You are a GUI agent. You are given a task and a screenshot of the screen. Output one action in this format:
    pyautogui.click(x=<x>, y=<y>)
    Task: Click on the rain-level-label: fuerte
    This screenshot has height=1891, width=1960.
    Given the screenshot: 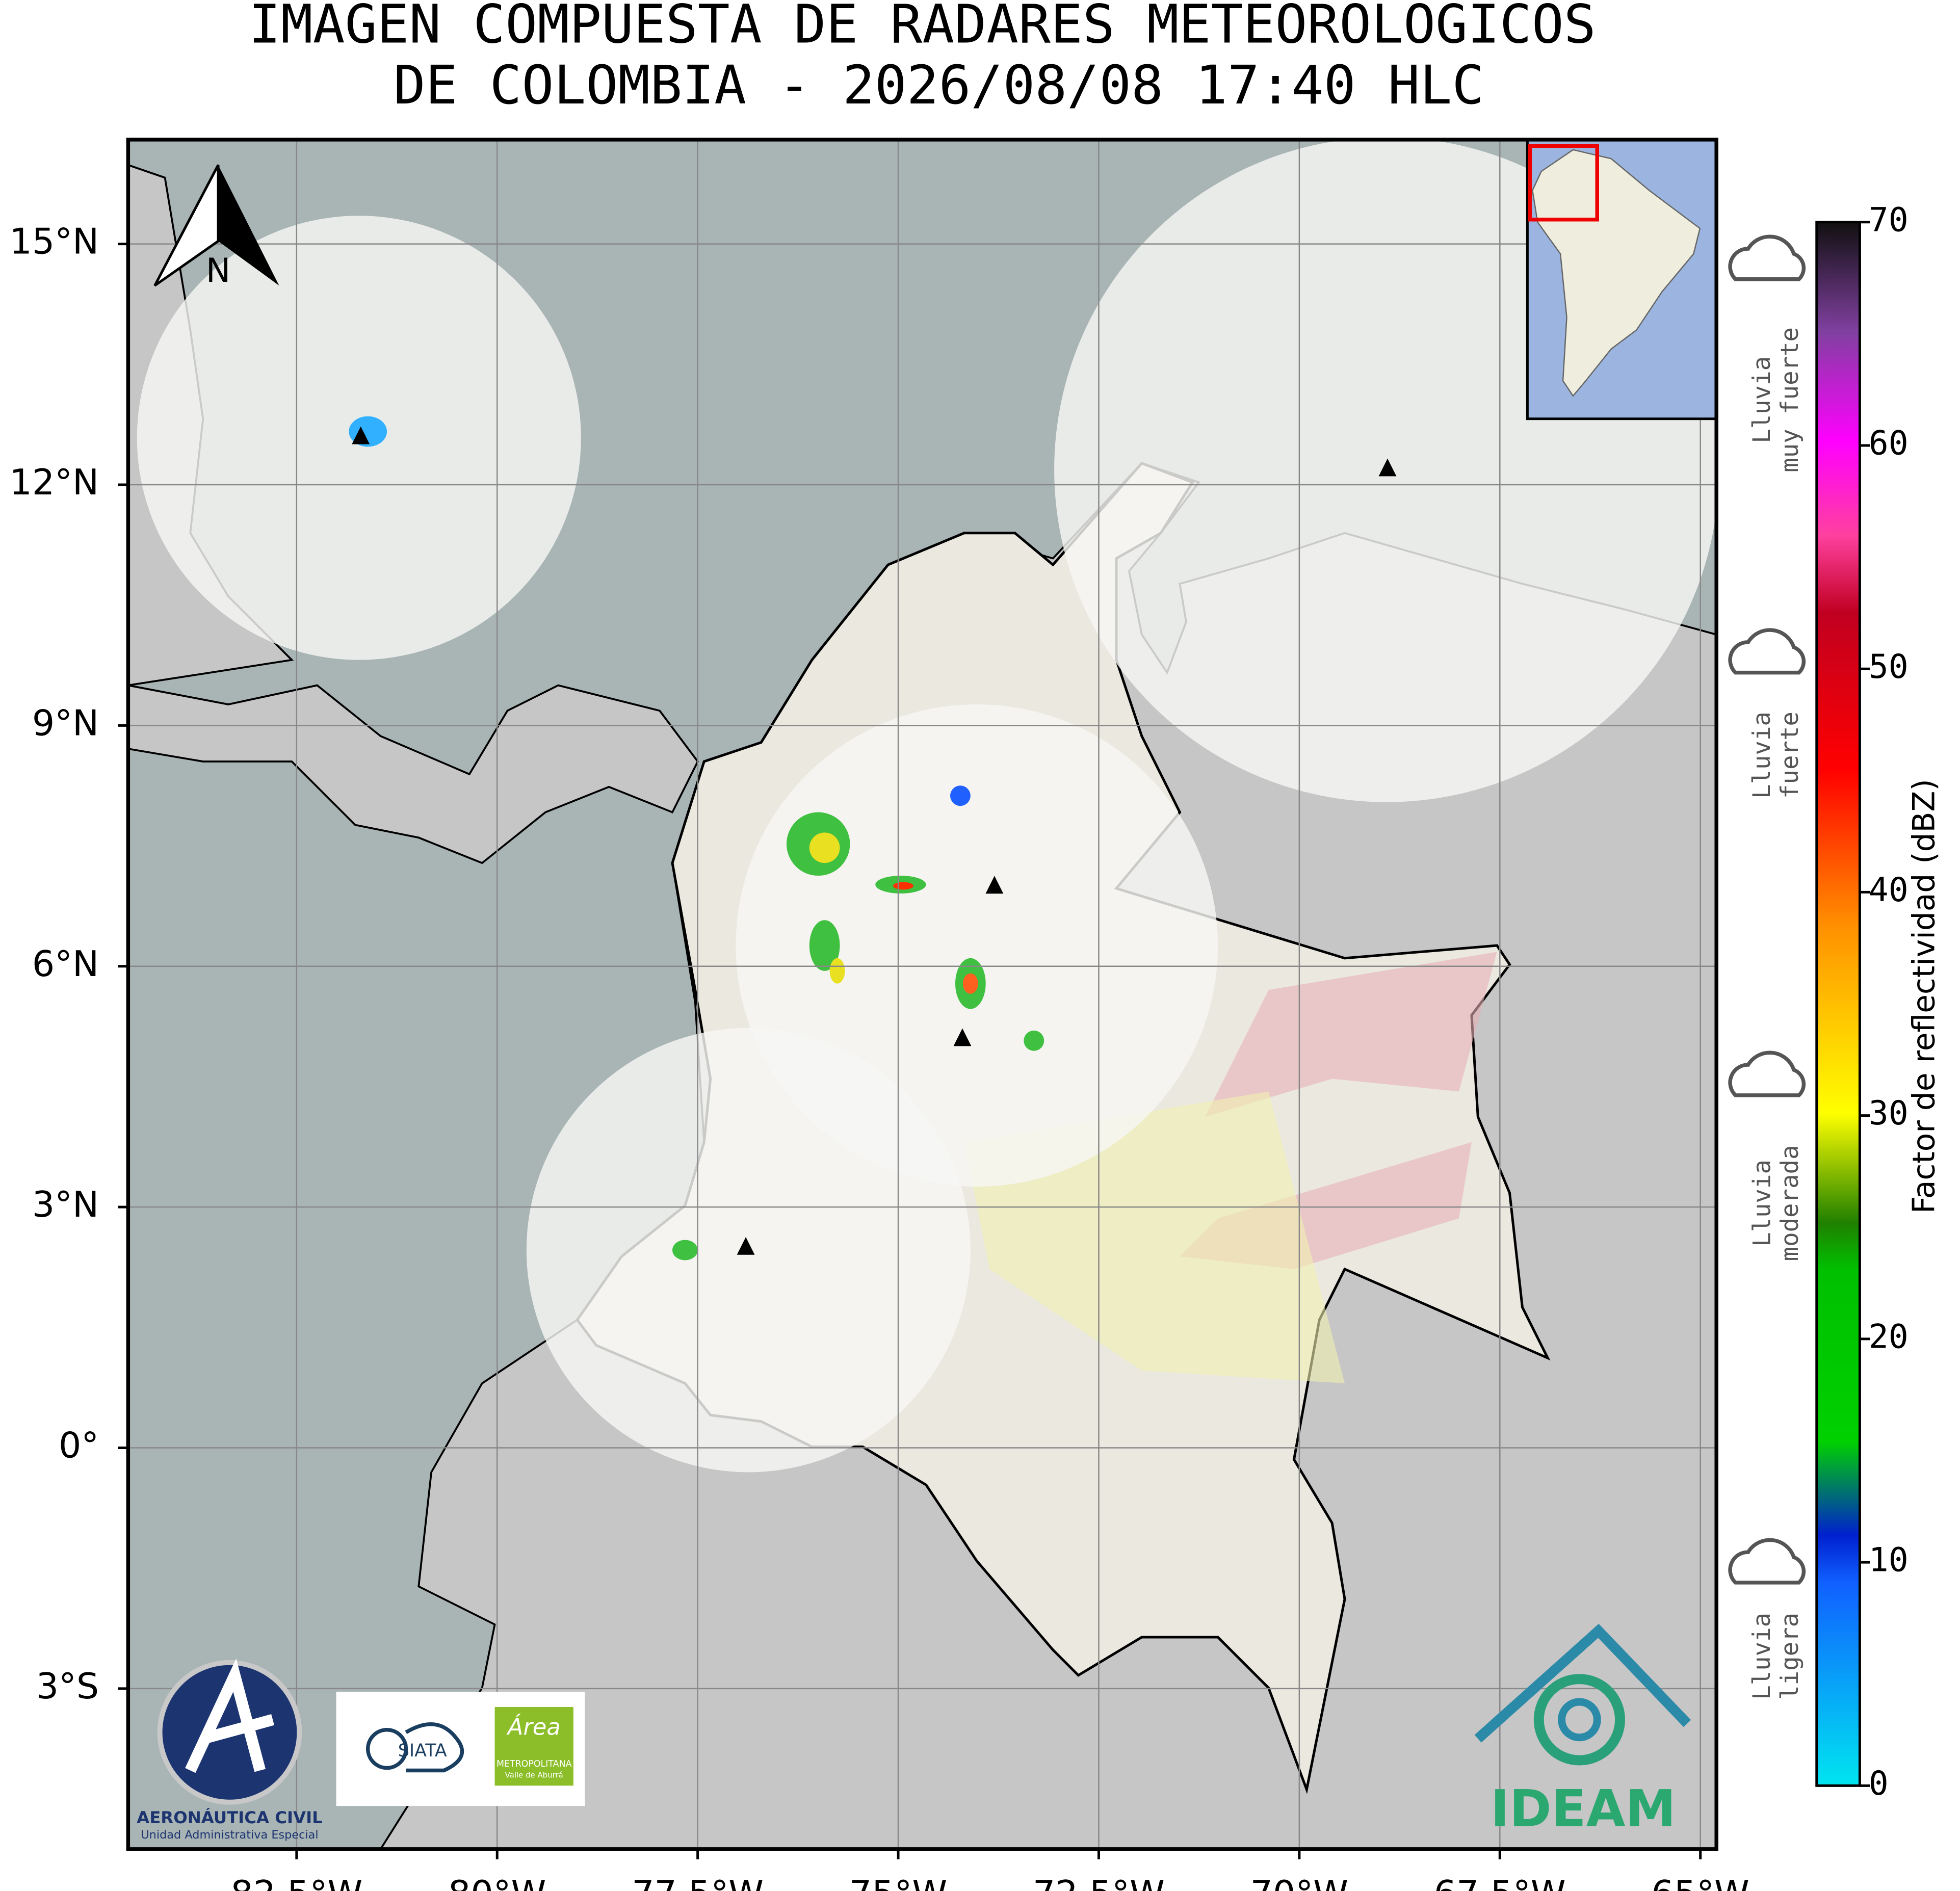 What is the action you would take?
    pyautogui.click(x=1790, y=755)
    